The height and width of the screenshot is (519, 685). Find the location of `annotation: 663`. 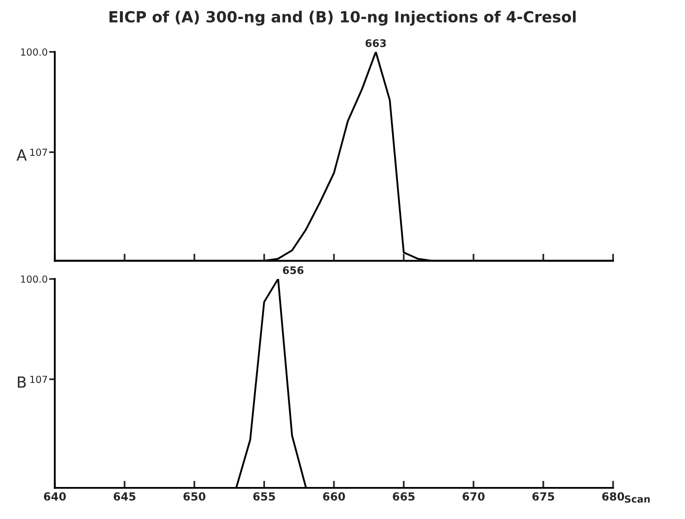

annotation: 663 is located at coordinates (376, 43).